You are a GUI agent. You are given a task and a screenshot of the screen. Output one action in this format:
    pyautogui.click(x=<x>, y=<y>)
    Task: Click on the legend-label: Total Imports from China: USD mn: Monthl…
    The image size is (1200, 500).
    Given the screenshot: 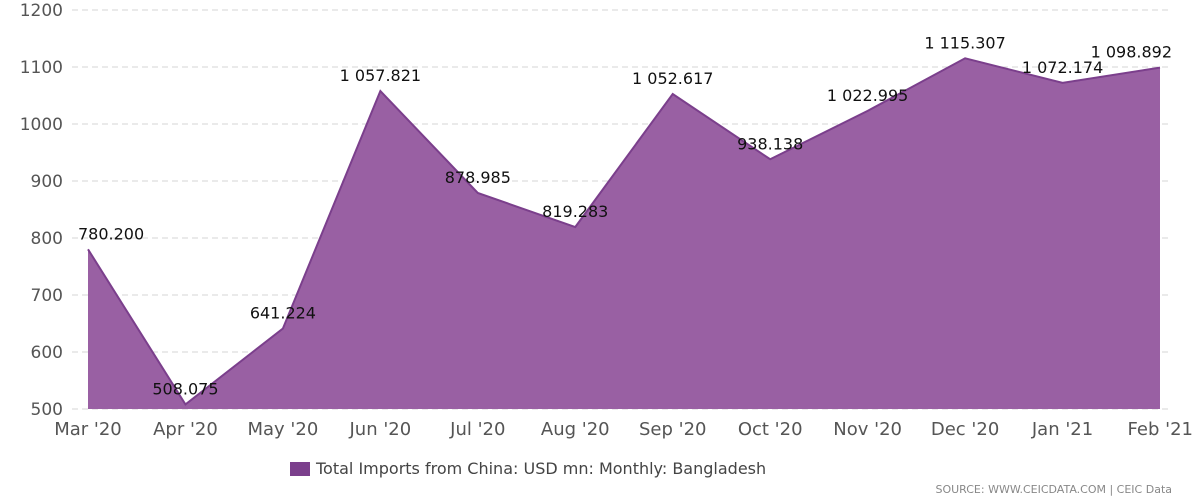 What is the action you would take?
    pyautogui.click(x=541, y=468)
    